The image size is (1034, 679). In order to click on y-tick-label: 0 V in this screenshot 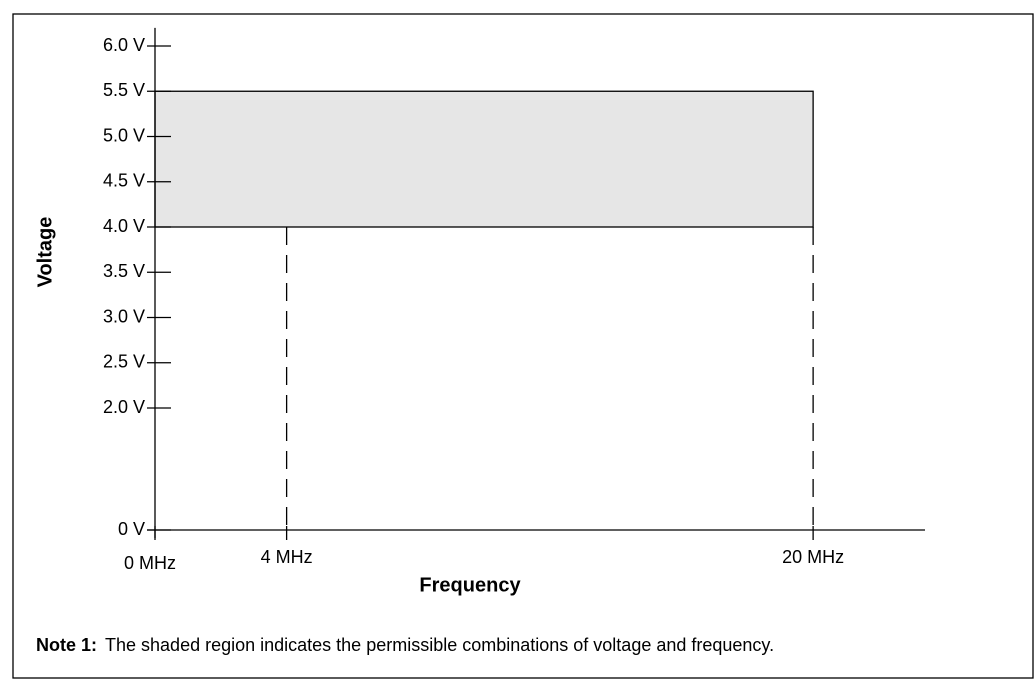, I will do `click(131, 529)`.